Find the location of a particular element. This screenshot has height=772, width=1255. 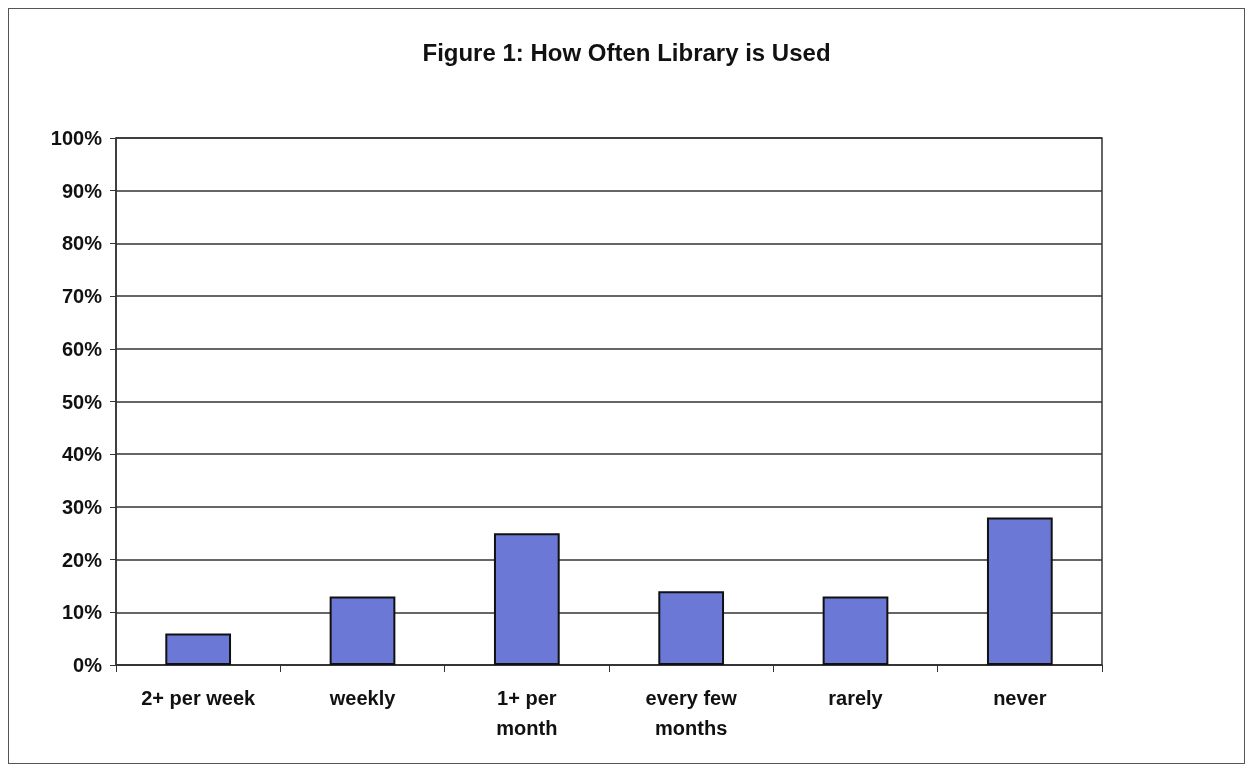

y-tick-label: 10% is located at coordinates (82, 612).